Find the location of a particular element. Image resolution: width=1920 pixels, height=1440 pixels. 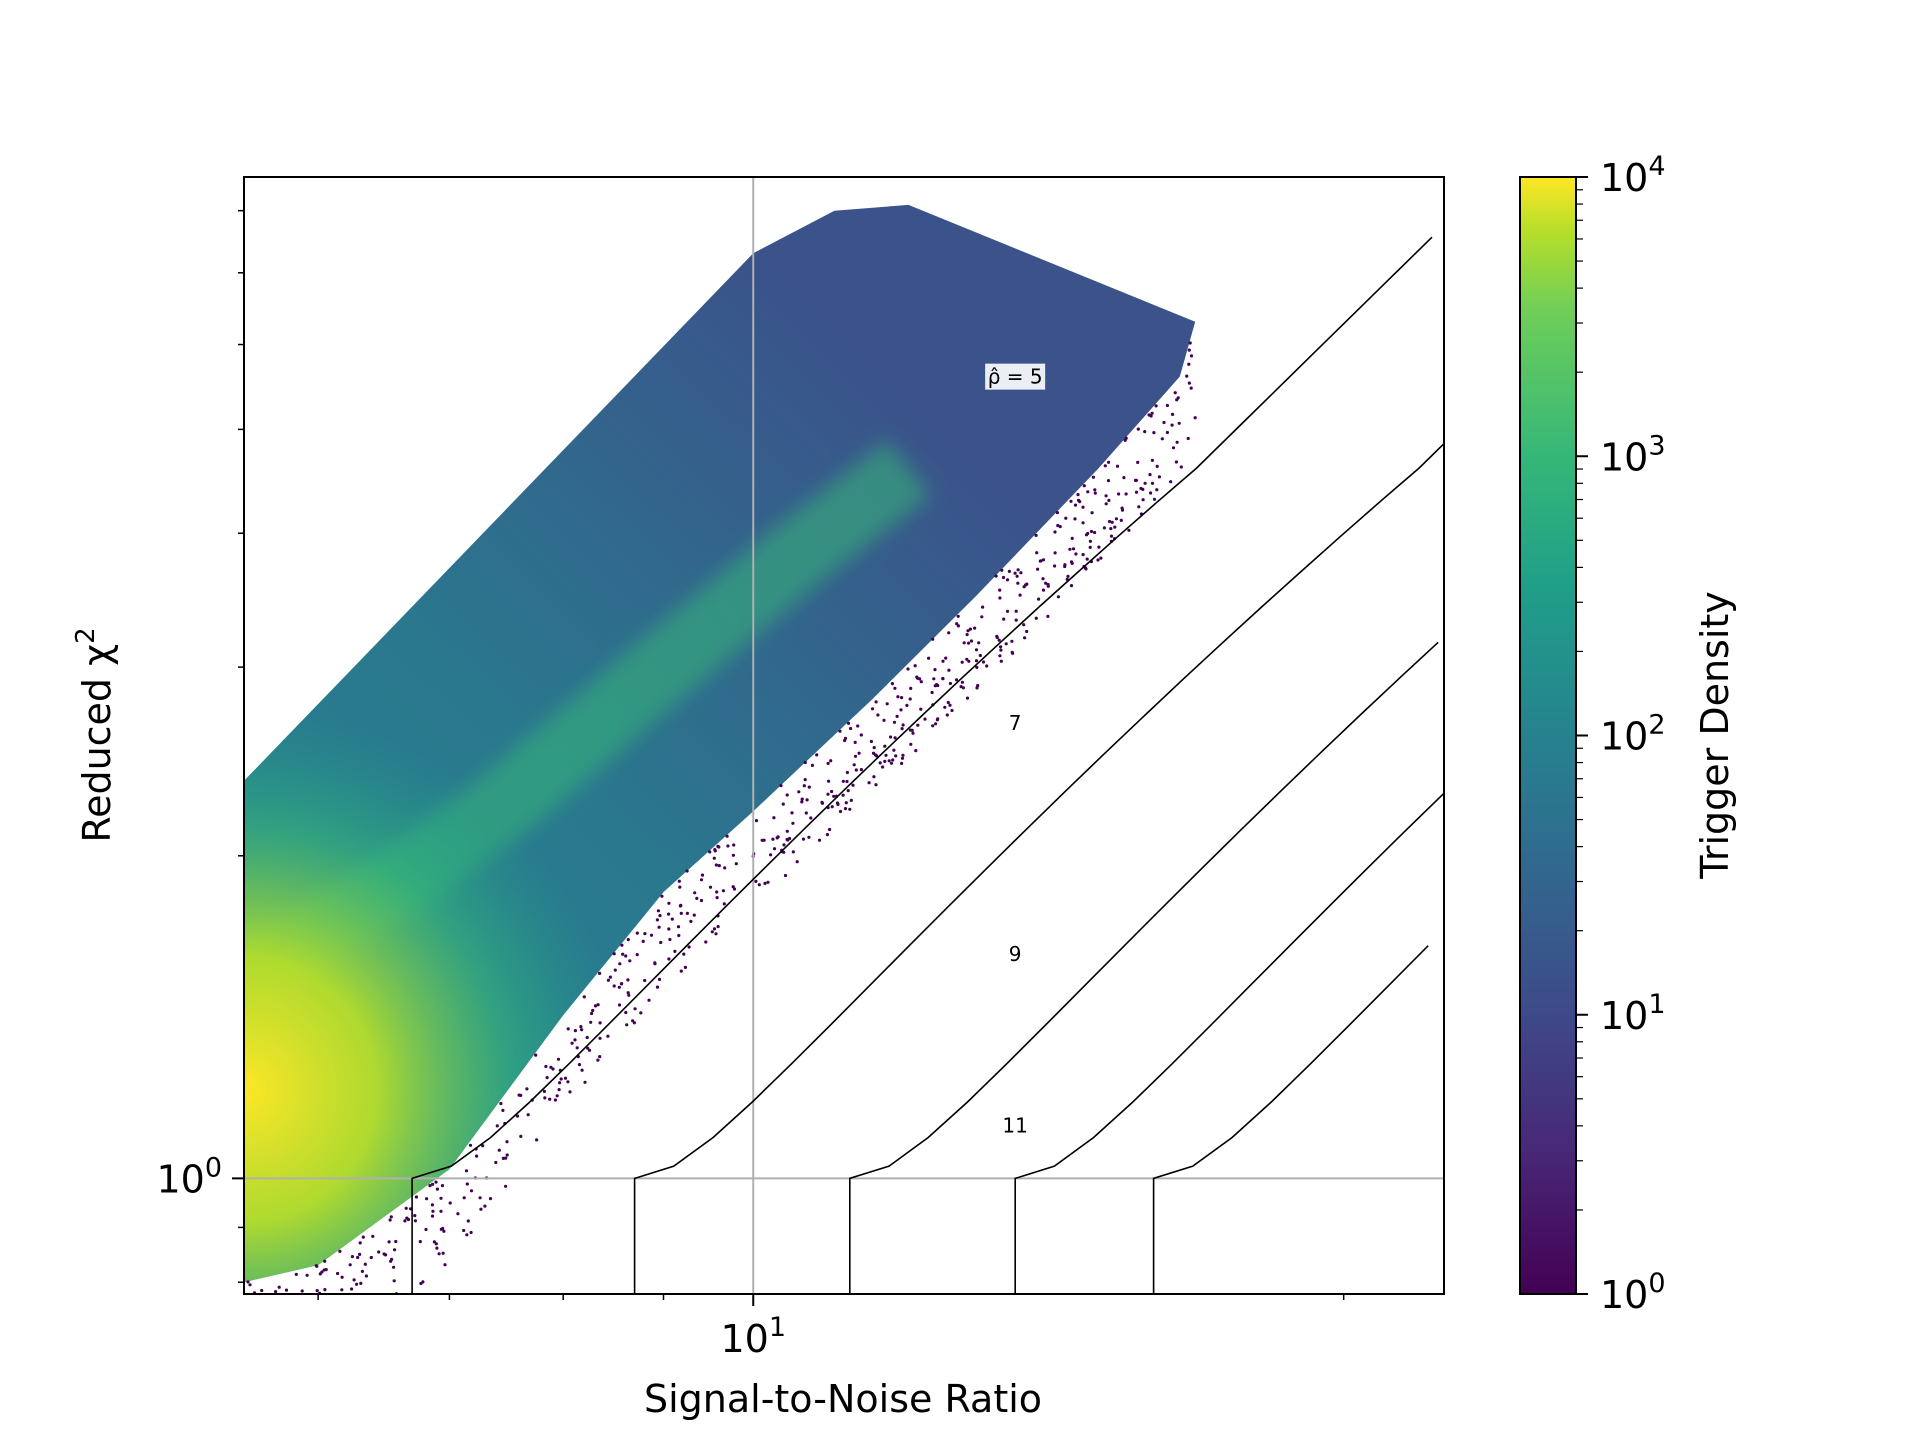

colorbar-tick-label: 102 is located at coordinates (1633, 734).